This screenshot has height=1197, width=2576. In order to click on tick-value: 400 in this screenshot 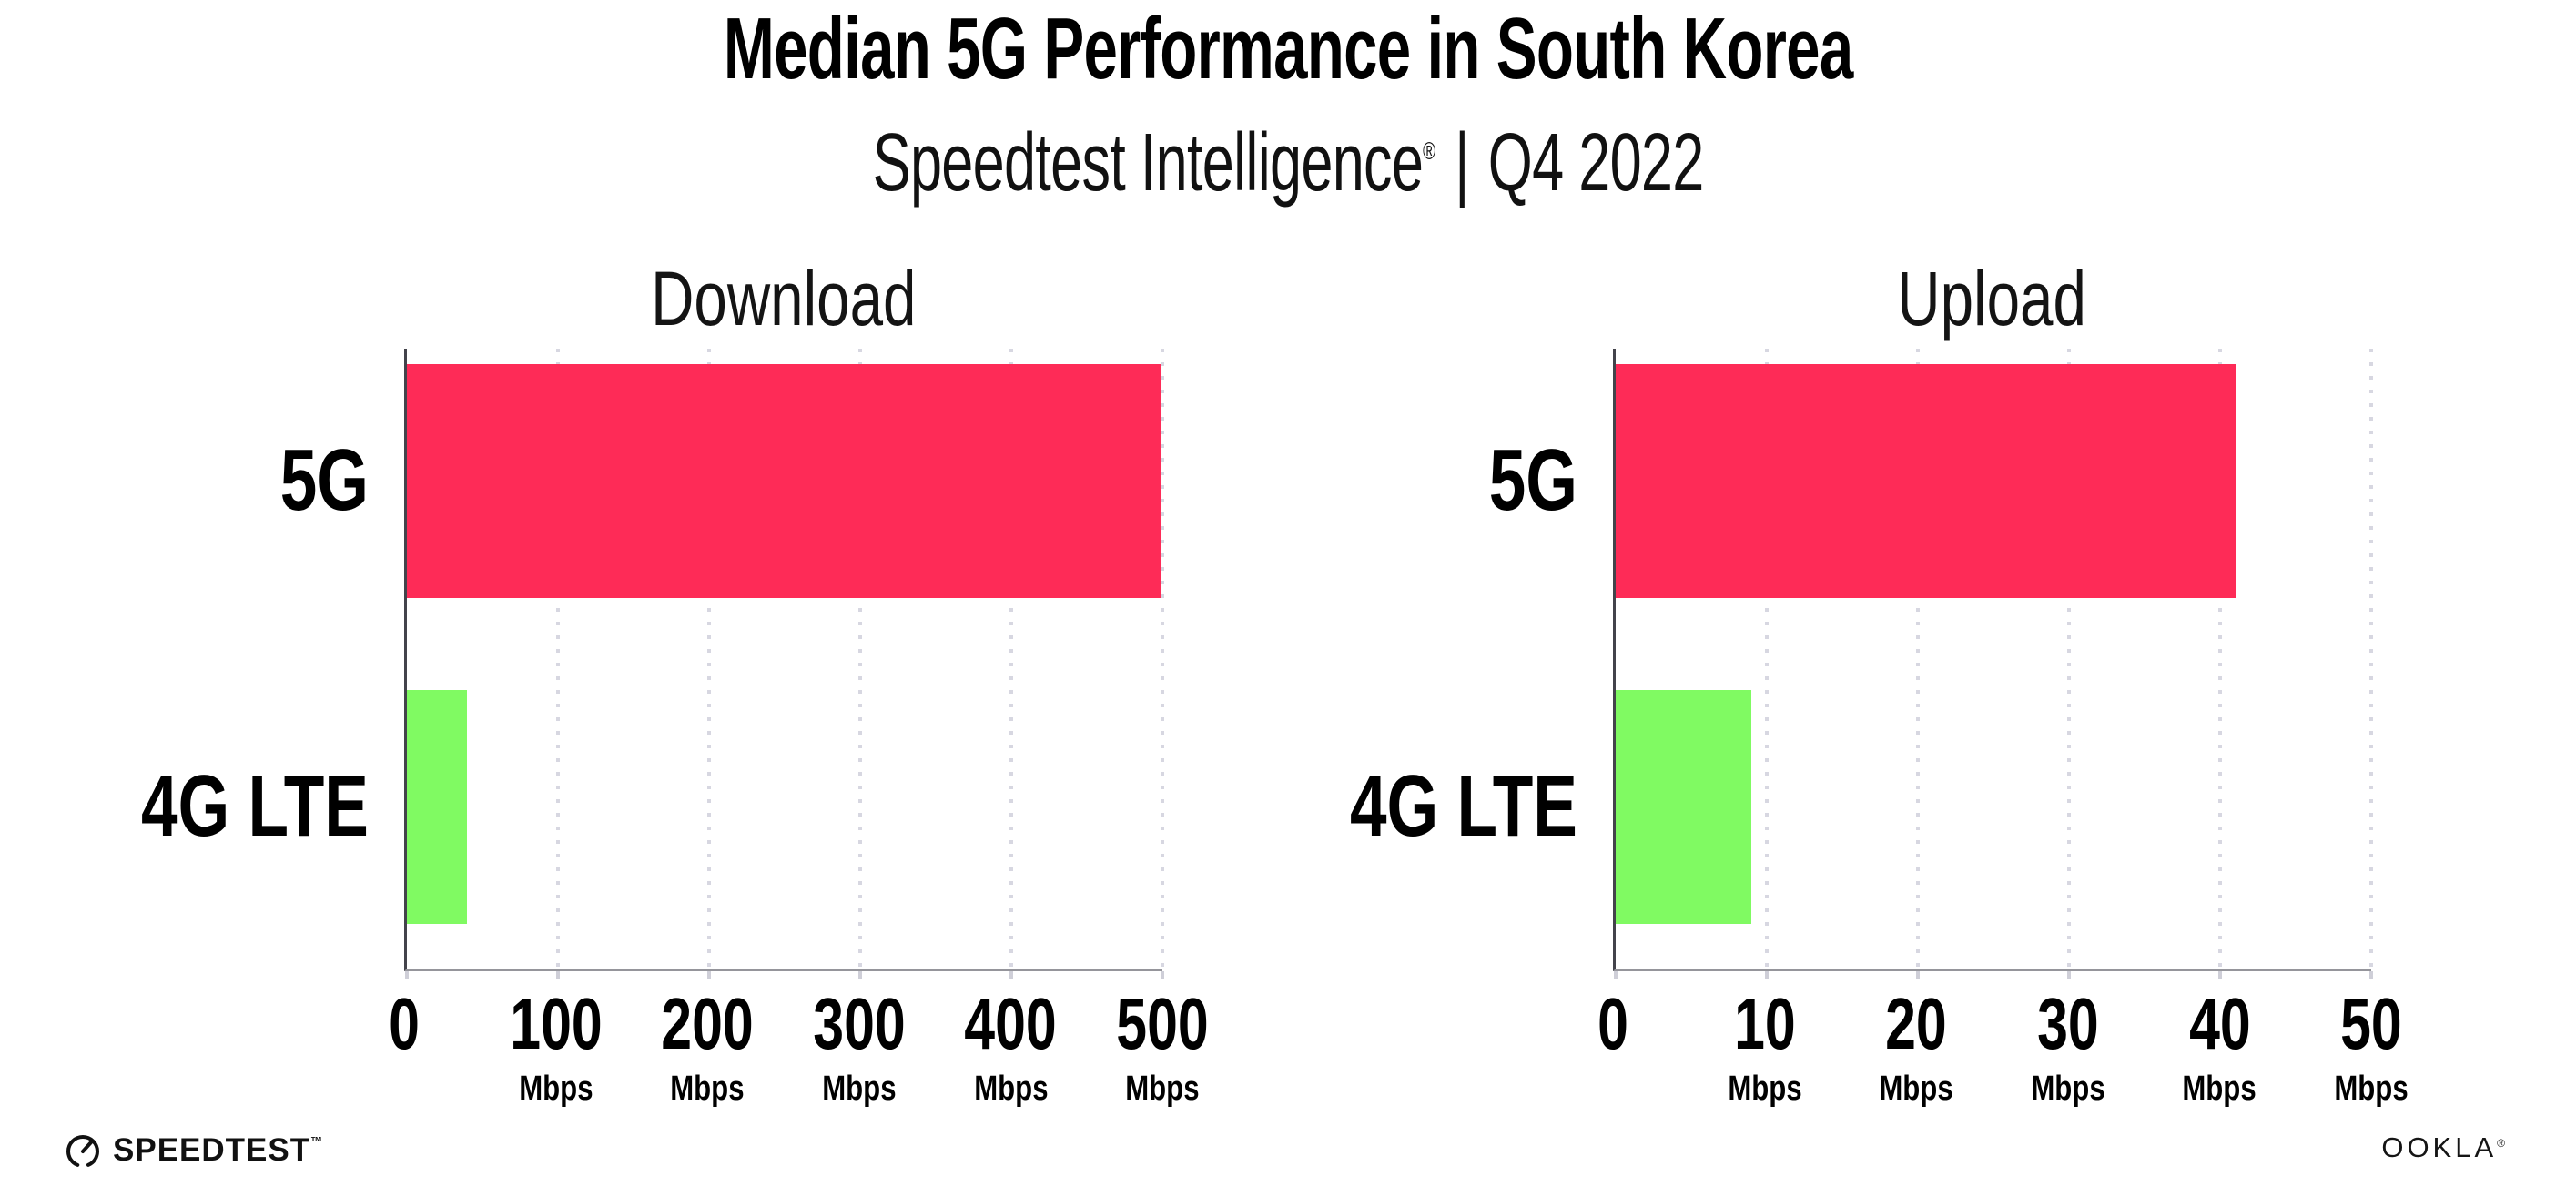, I will do `click(1011, 1023)`.